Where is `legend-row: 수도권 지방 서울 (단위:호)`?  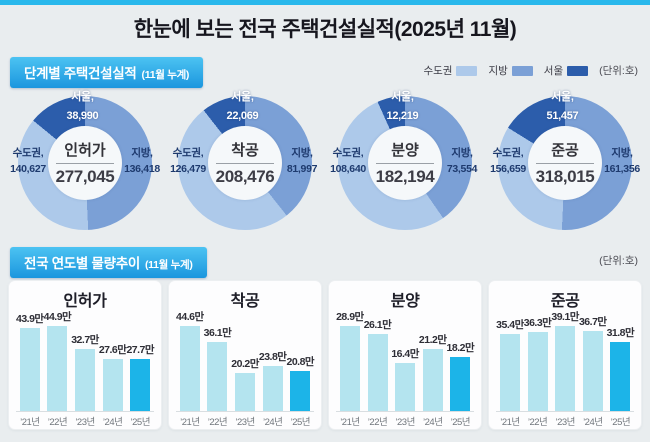 legend-row: 수도권 지방 서울 (단위:호) is located at coordinates (530, 70).